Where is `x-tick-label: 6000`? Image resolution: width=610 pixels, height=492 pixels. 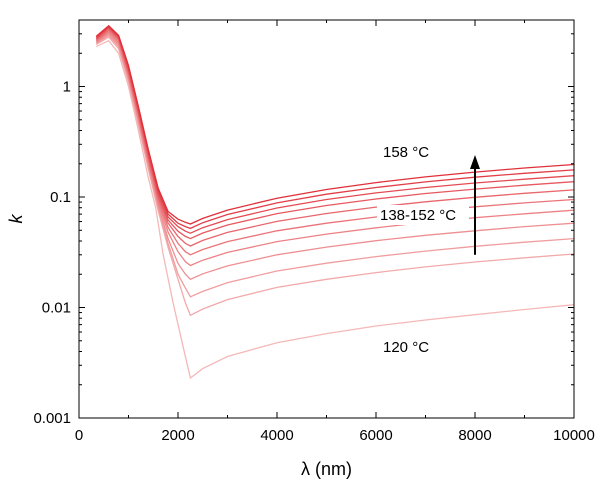
x-tick-label: 6000 is located at coordinates (375, 435).